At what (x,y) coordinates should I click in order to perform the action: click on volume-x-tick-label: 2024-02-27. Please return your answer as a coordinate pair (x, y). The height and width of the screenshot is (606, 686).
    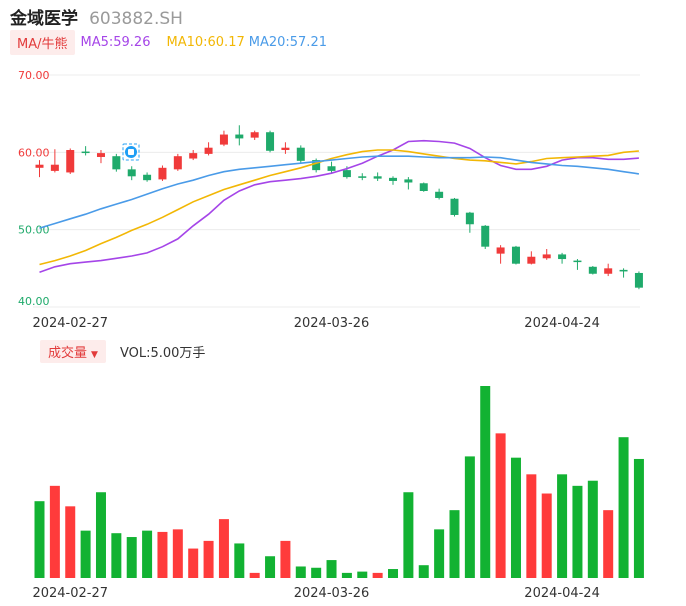
    Looking at the image, I should click on (70, 593).